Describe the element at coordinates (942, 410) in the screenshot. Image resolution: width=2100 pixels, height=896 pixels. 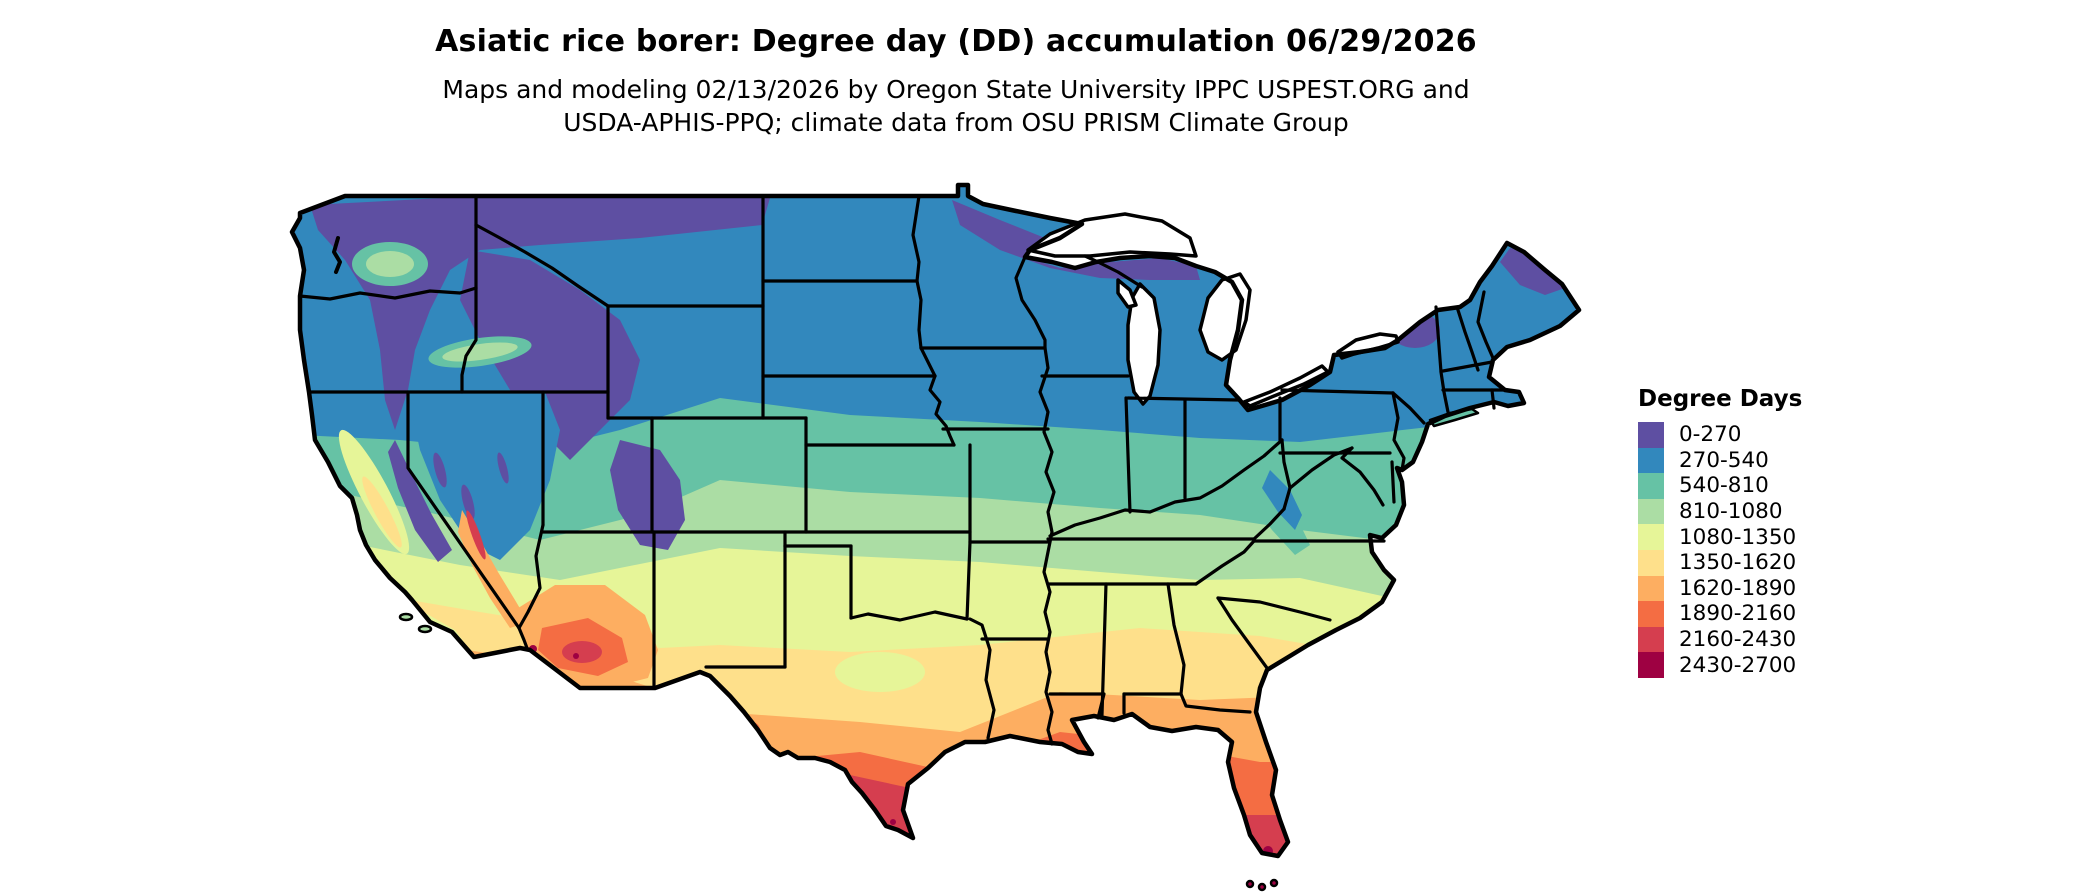
I see `border-ne-ia-missouri-river` at that location.